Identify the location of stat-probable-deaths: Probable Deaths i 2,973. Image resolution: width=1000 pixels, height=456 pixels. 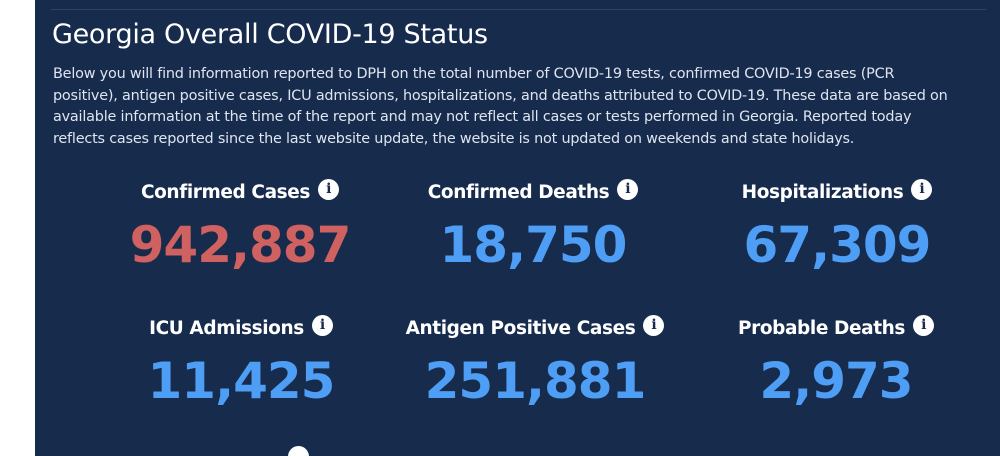
(836, 362).